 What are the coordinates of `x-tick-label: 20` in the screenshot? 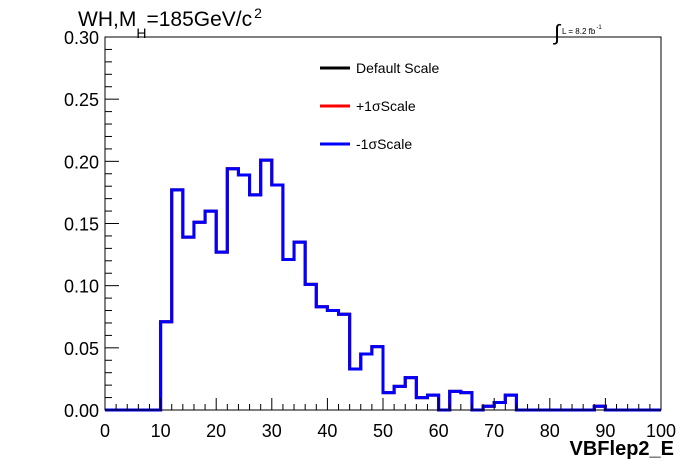 It's located at (216, 431).